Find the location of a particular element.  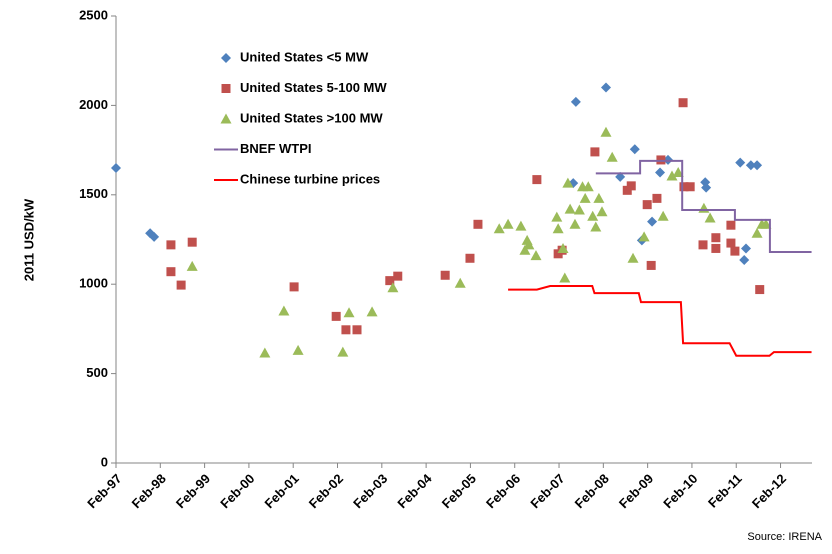

series-line is located at coordinates (703, 206).